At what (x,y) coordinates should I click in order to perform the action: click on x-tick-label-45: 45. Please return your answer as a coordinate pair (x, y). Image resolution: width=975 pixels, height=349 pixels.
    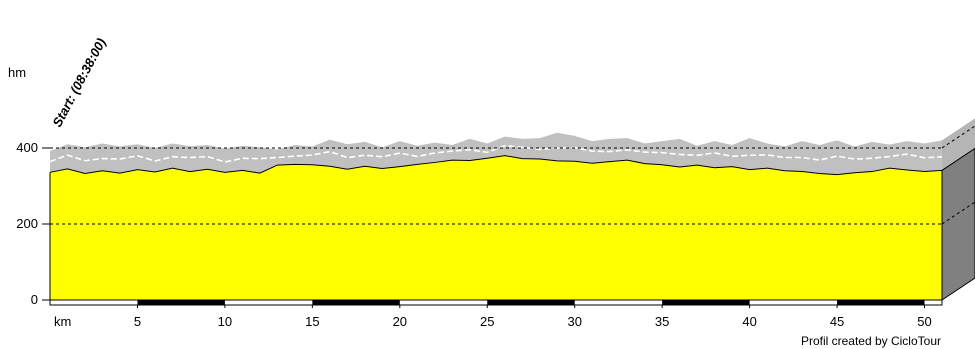
    Looking at the image, I should click on (837, 321).